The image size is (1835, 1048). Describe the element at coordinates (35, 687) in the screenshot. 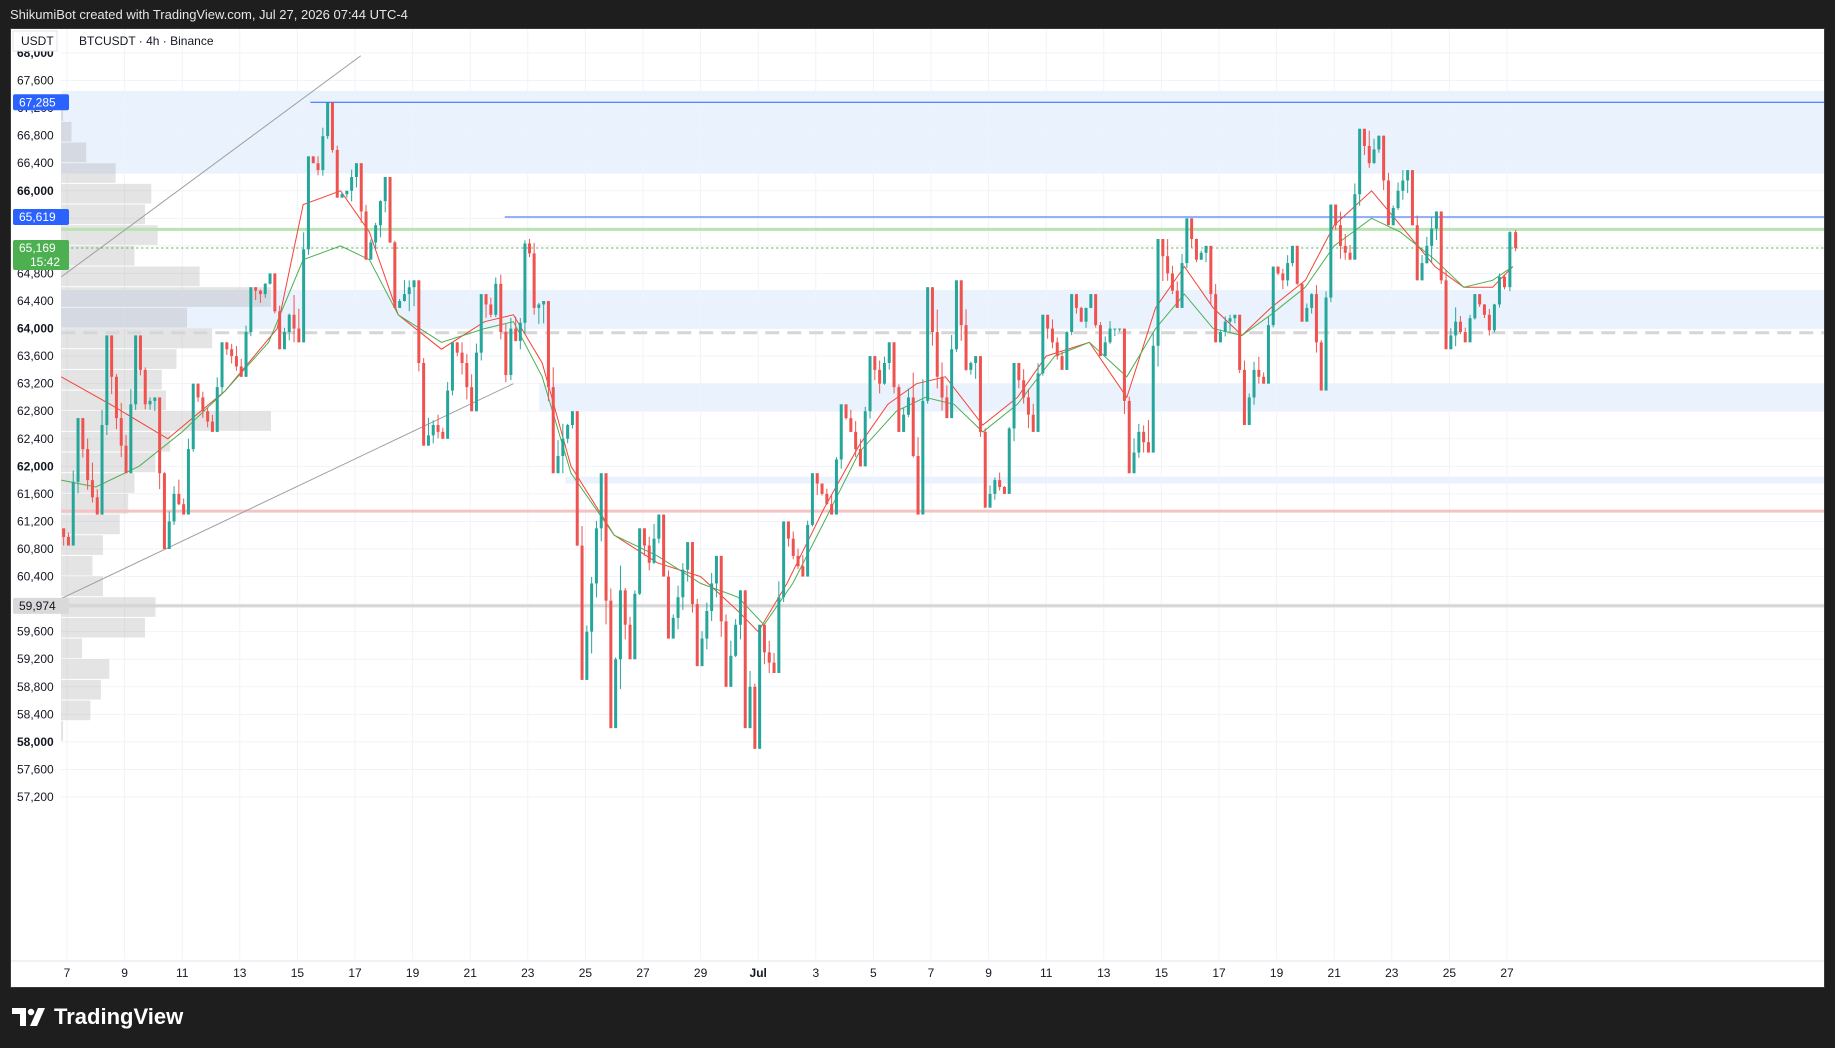

I see `price-tick-label: 58,800` at that location.